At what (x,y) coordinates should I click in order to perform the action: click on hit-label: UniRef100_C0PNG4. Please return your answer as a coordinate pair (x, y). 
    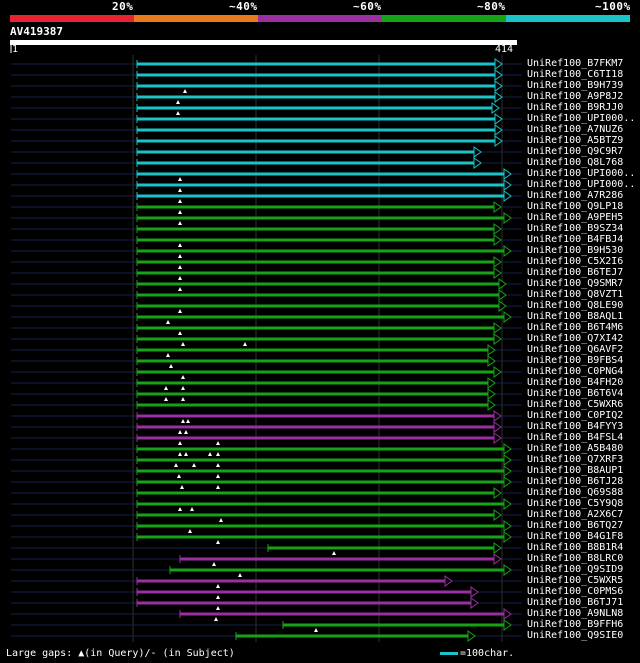
    Looking at the image, I should click on (575, 371).